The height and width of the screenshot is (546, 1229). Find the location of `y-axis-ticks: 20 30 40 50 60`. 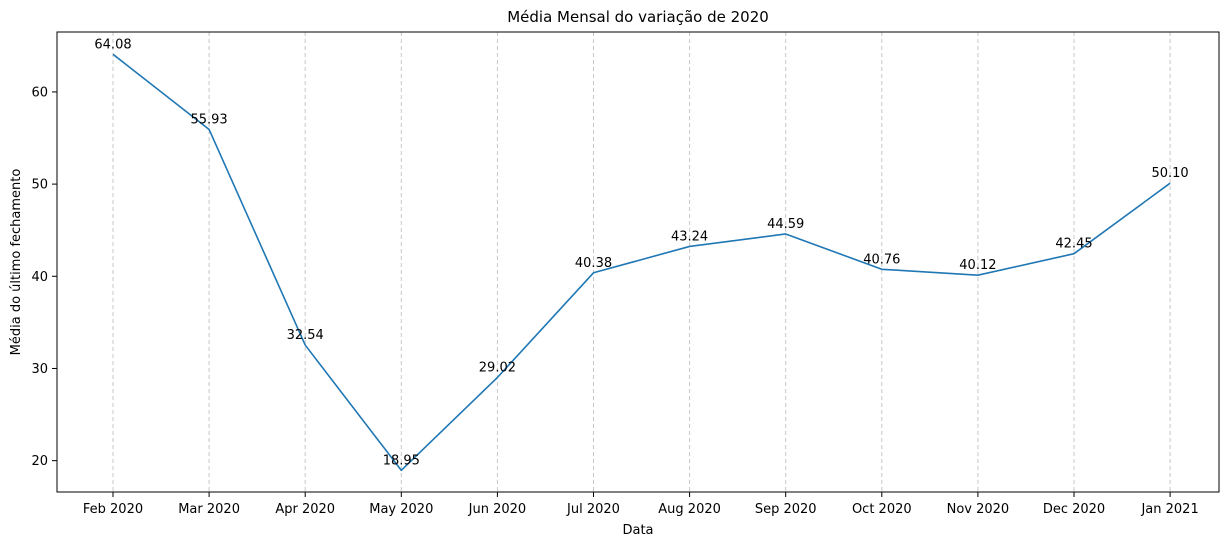

y-axis-ticks: 20 30 40 50 60 is located at coordinates (44, 277).